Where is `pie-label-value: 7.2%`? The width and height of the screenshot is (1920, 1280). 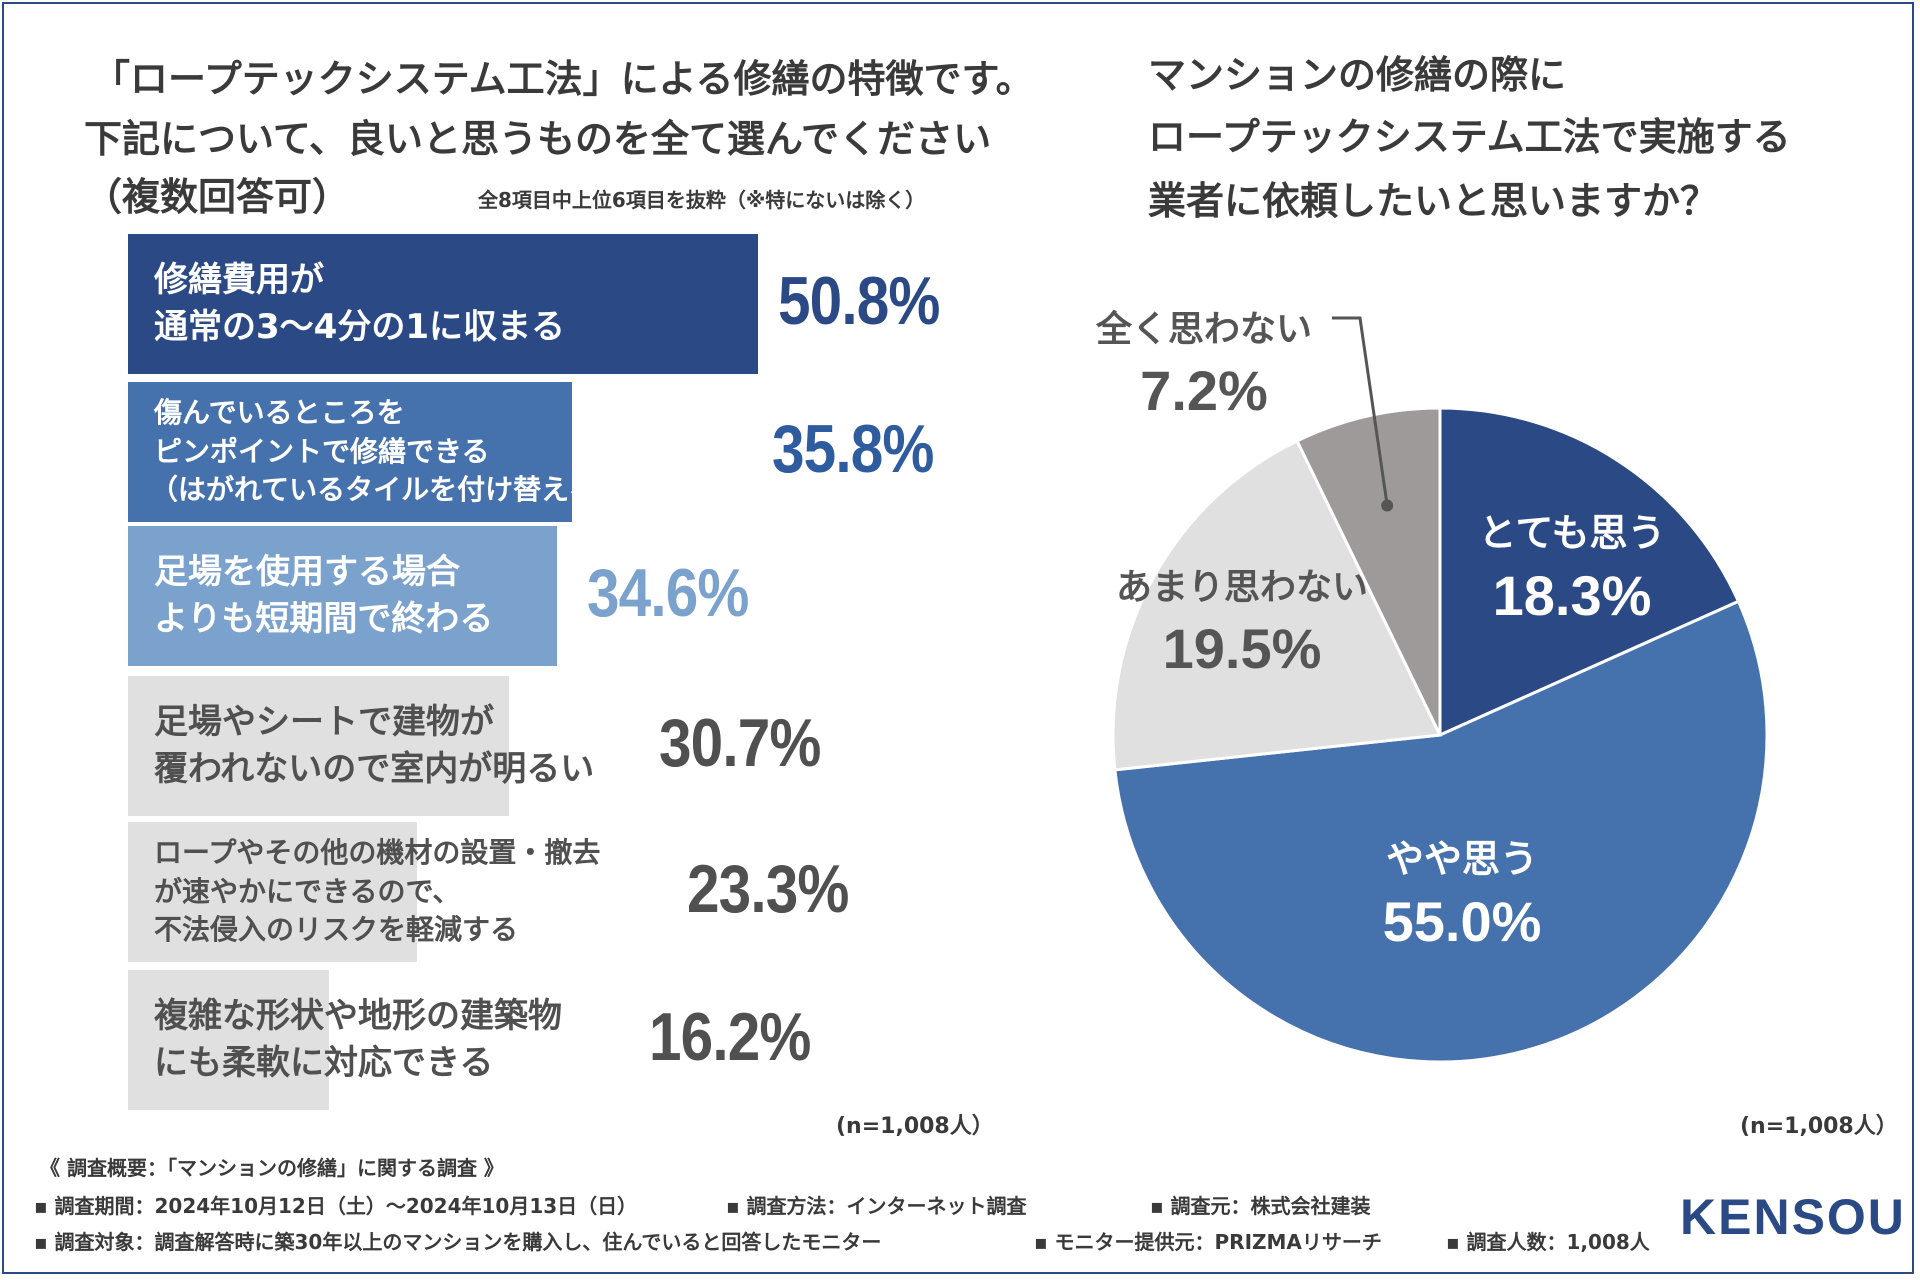
pie-label-value: 7.2% is located at coordinates (1204, 390).